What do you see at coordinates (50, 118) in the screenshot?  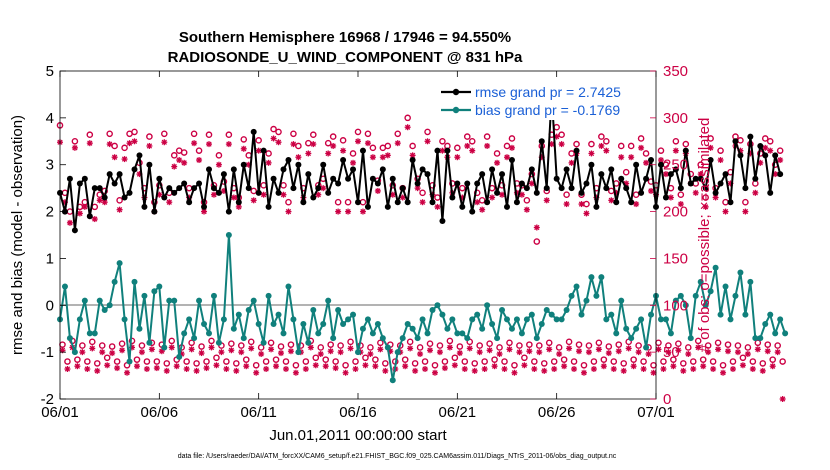 I see `left-y-tick-label: 4` at bounding box center [50, 118].